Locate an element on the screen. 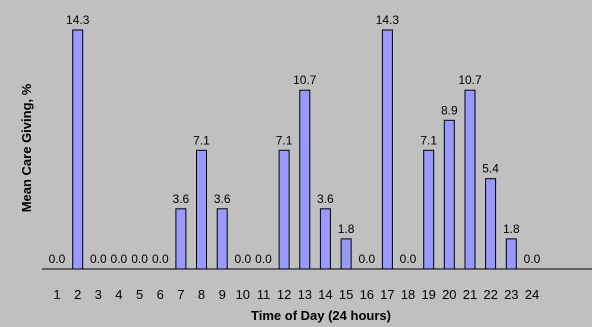 Image resolution: width=592 pixels, height=327 pixels. x-axis-title: Time of Day (24 hours) is located at coordinates (321, 315).